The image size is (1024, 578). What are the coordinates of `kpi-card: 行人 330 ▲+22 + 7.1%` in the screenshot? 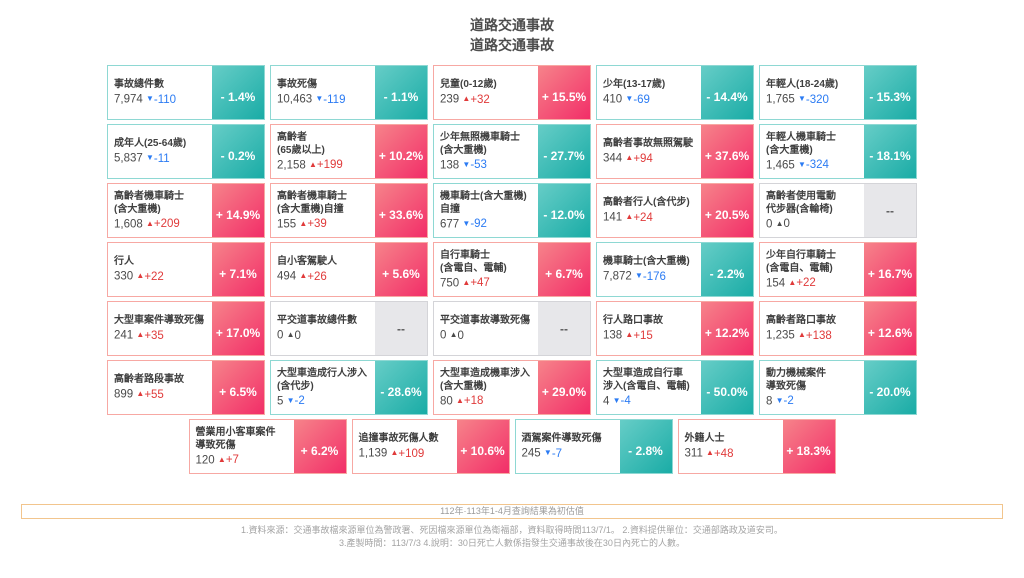 It's located at (186, 269).